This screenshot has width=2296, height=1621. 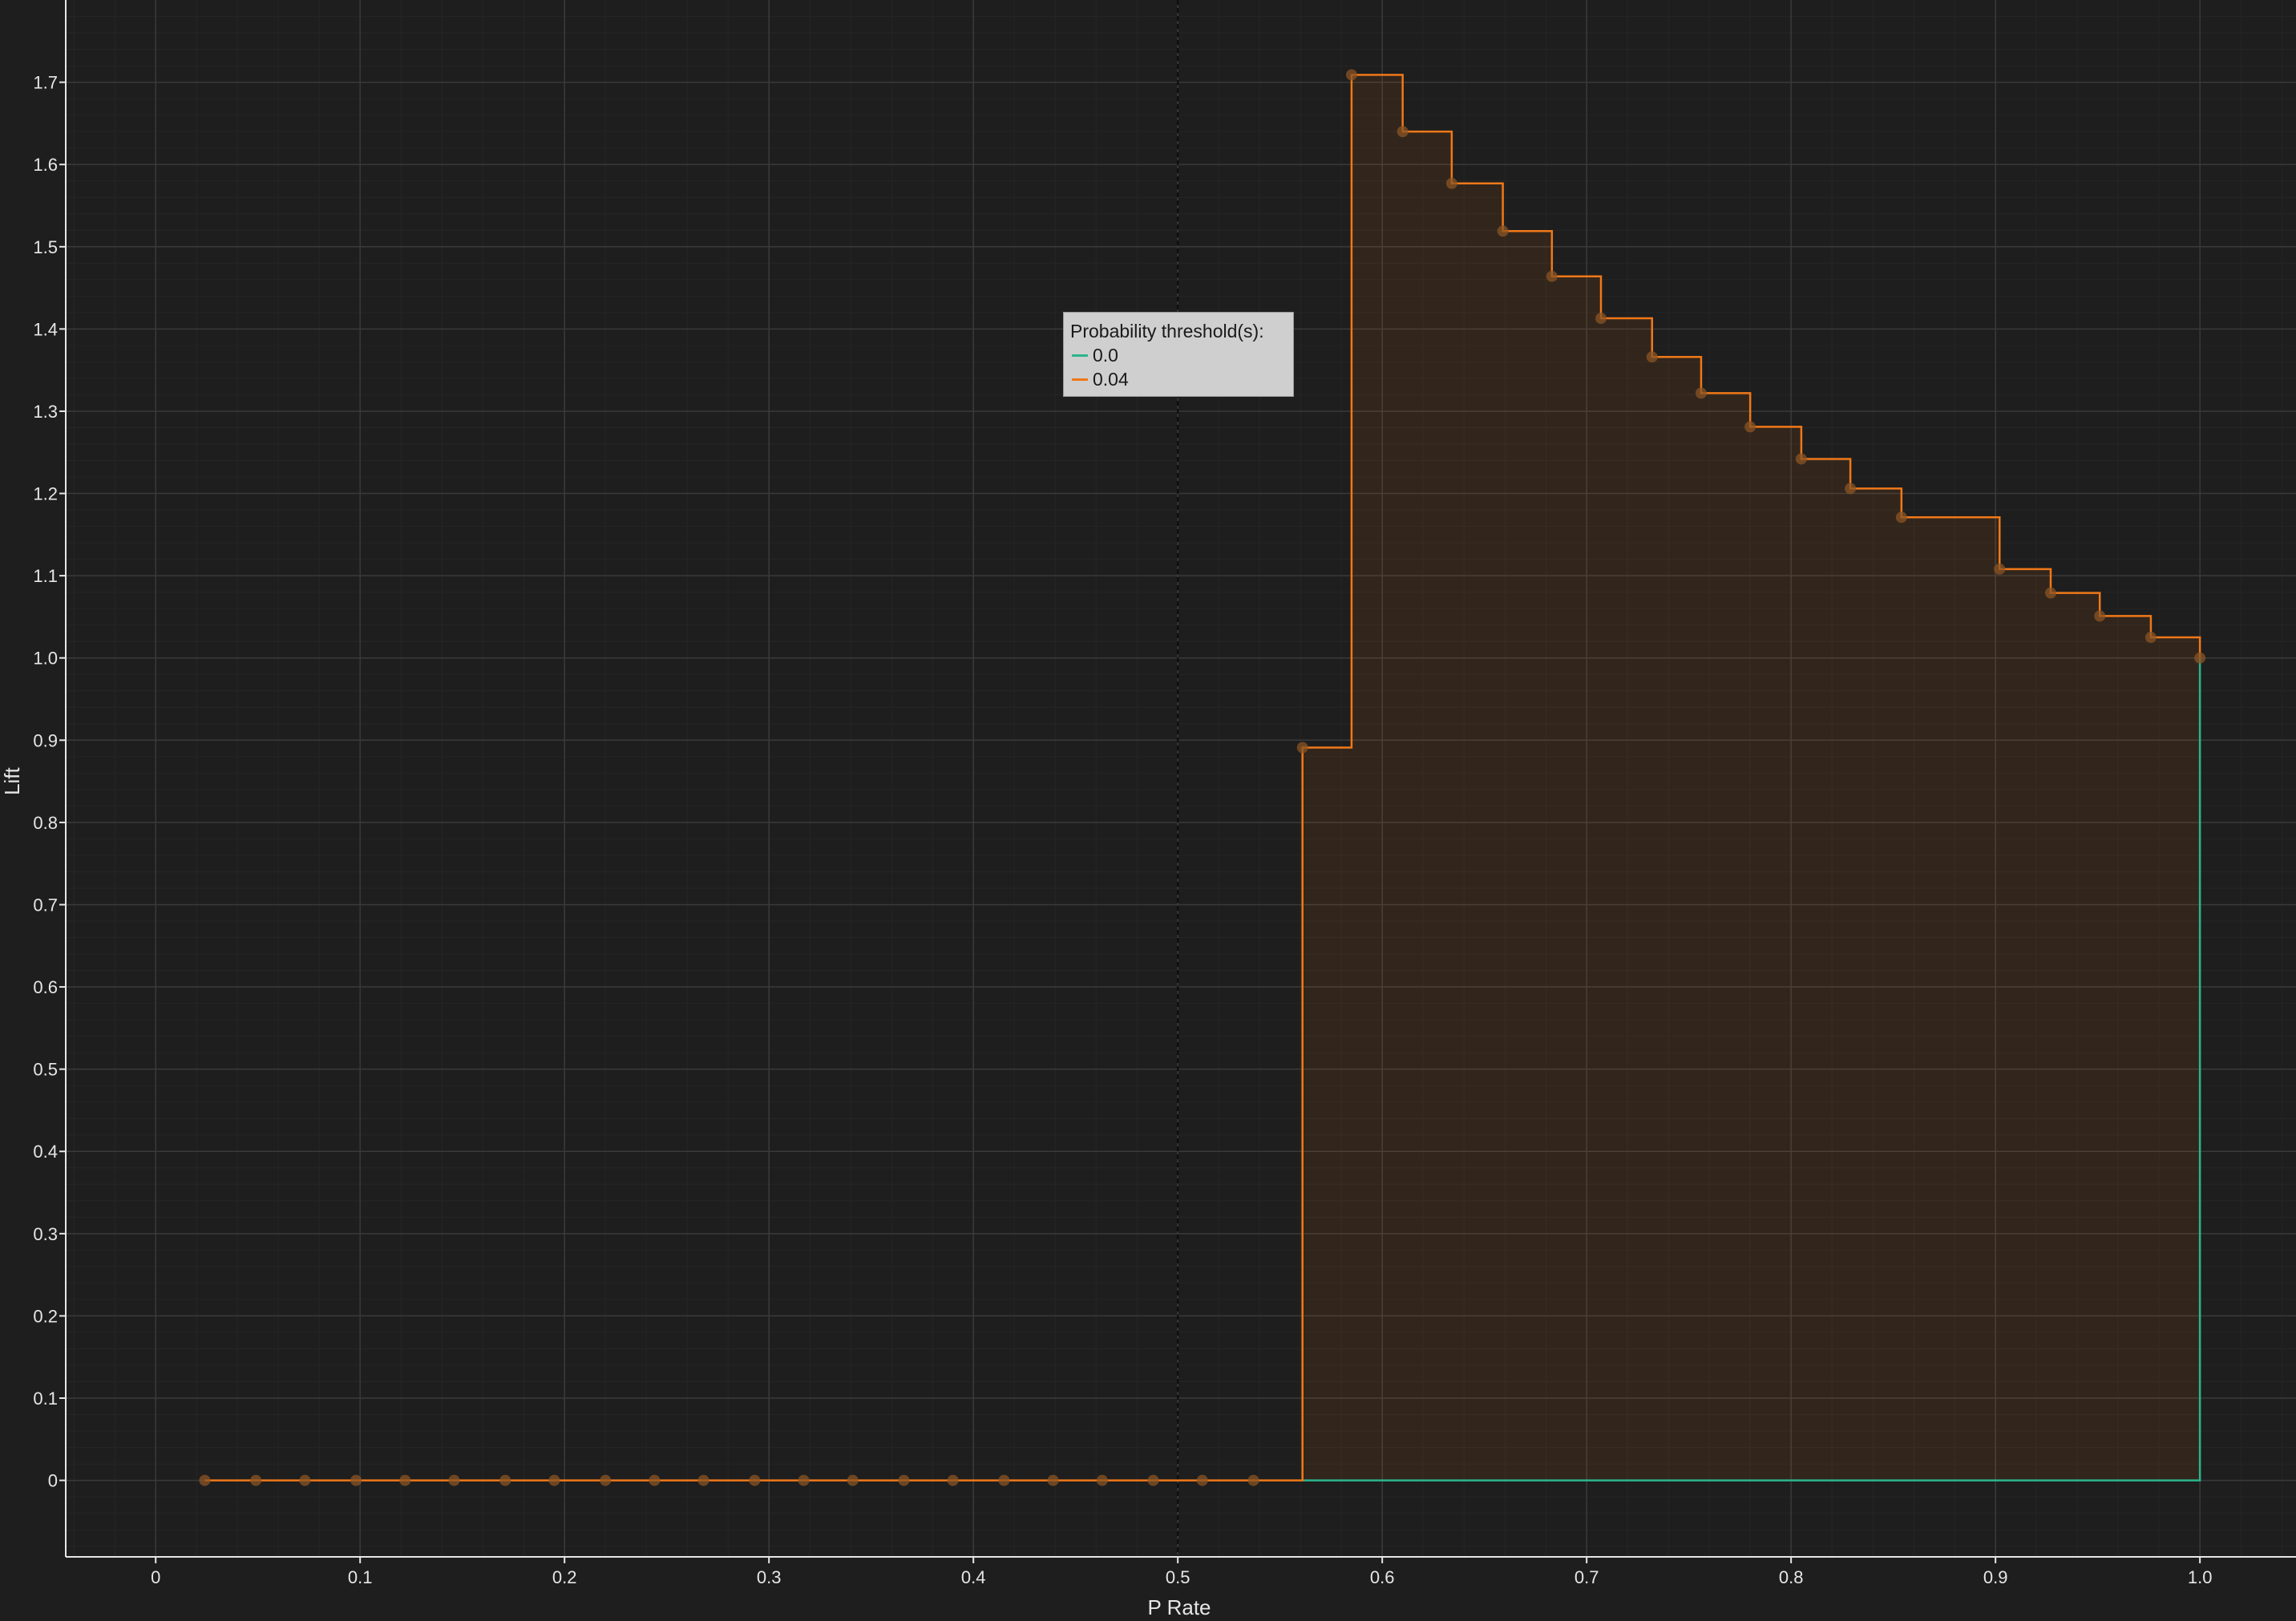 What do you see at coordinates (1179, 1607) in the screenshot?
I see `x-axis-title: P Rate` at bounding box center [1179, 1607].